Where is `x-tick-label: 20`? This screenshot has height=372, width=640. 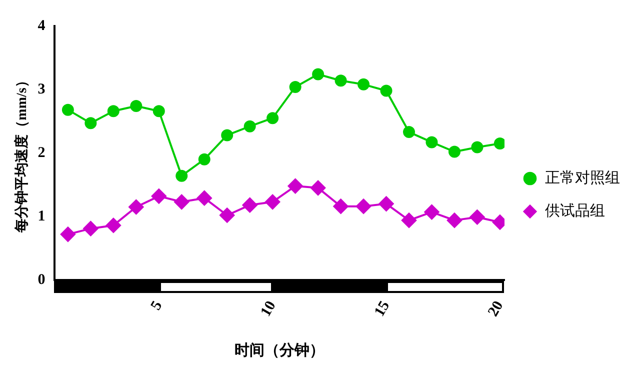 x-tick-label: 20 is located at coordinates (496, 309).